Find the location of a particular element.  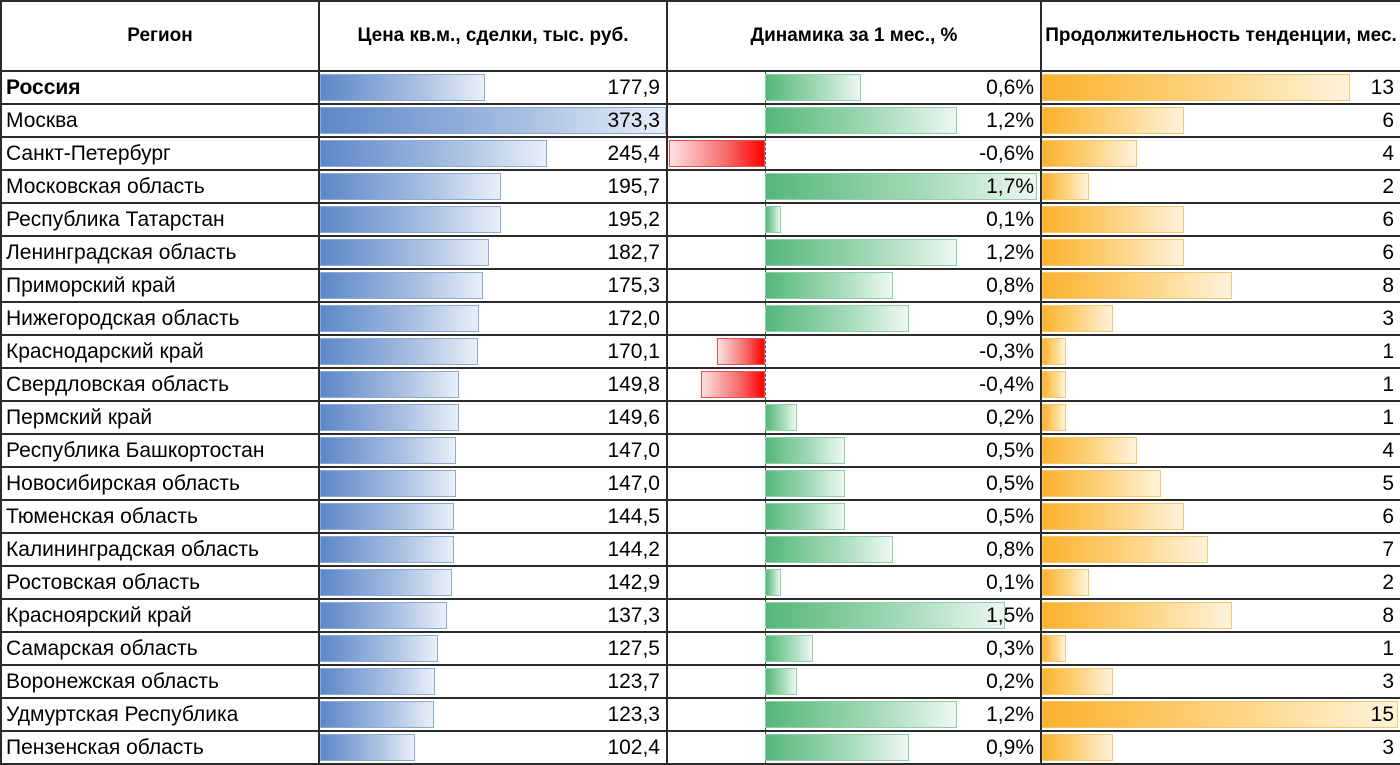

price-value: 245,4 is located at coordinates (633, 153).